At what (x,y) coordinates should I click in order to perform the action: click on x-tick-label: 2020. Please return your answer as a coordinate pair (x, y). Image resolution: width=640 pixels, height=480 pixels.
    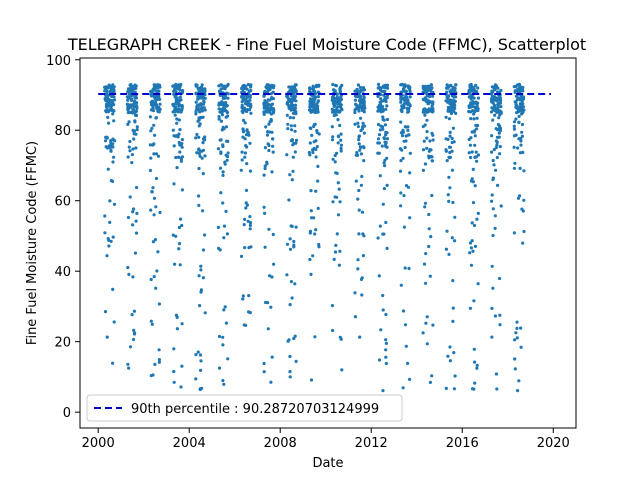
    Looking at the image, I should click on (553, 443).